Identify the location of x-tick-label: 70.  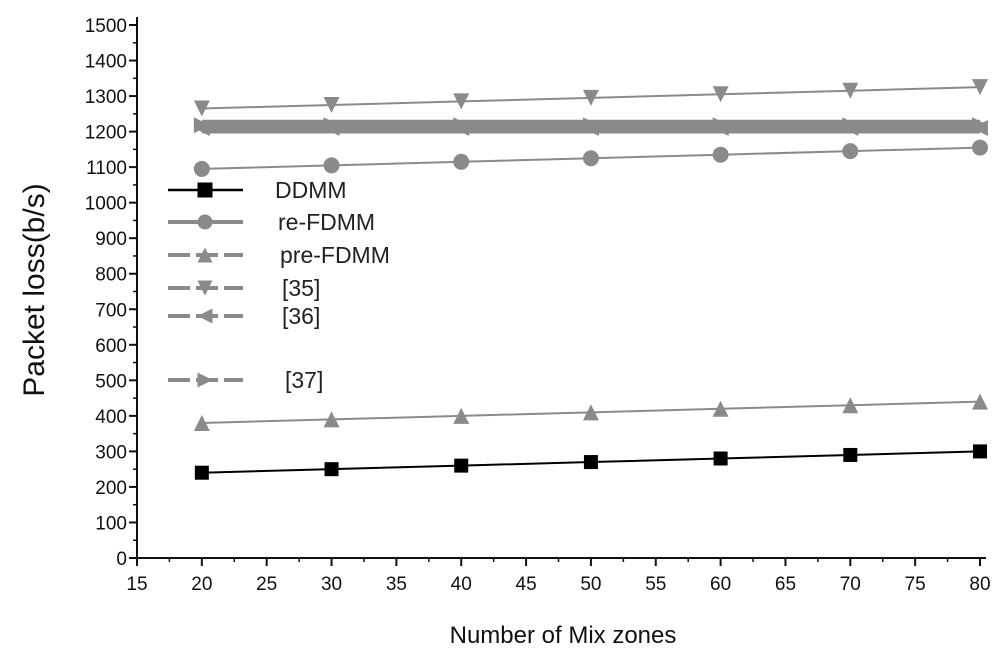
(850, 584).